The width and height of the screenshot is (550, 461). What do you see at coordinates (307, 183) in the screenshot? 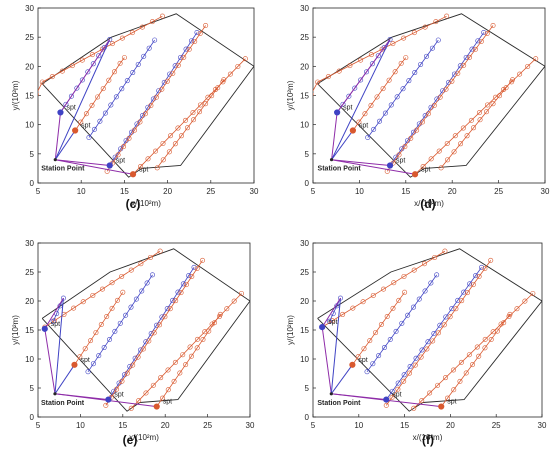
I see `y-tick-label: 0` at bounding box center [307, 183].